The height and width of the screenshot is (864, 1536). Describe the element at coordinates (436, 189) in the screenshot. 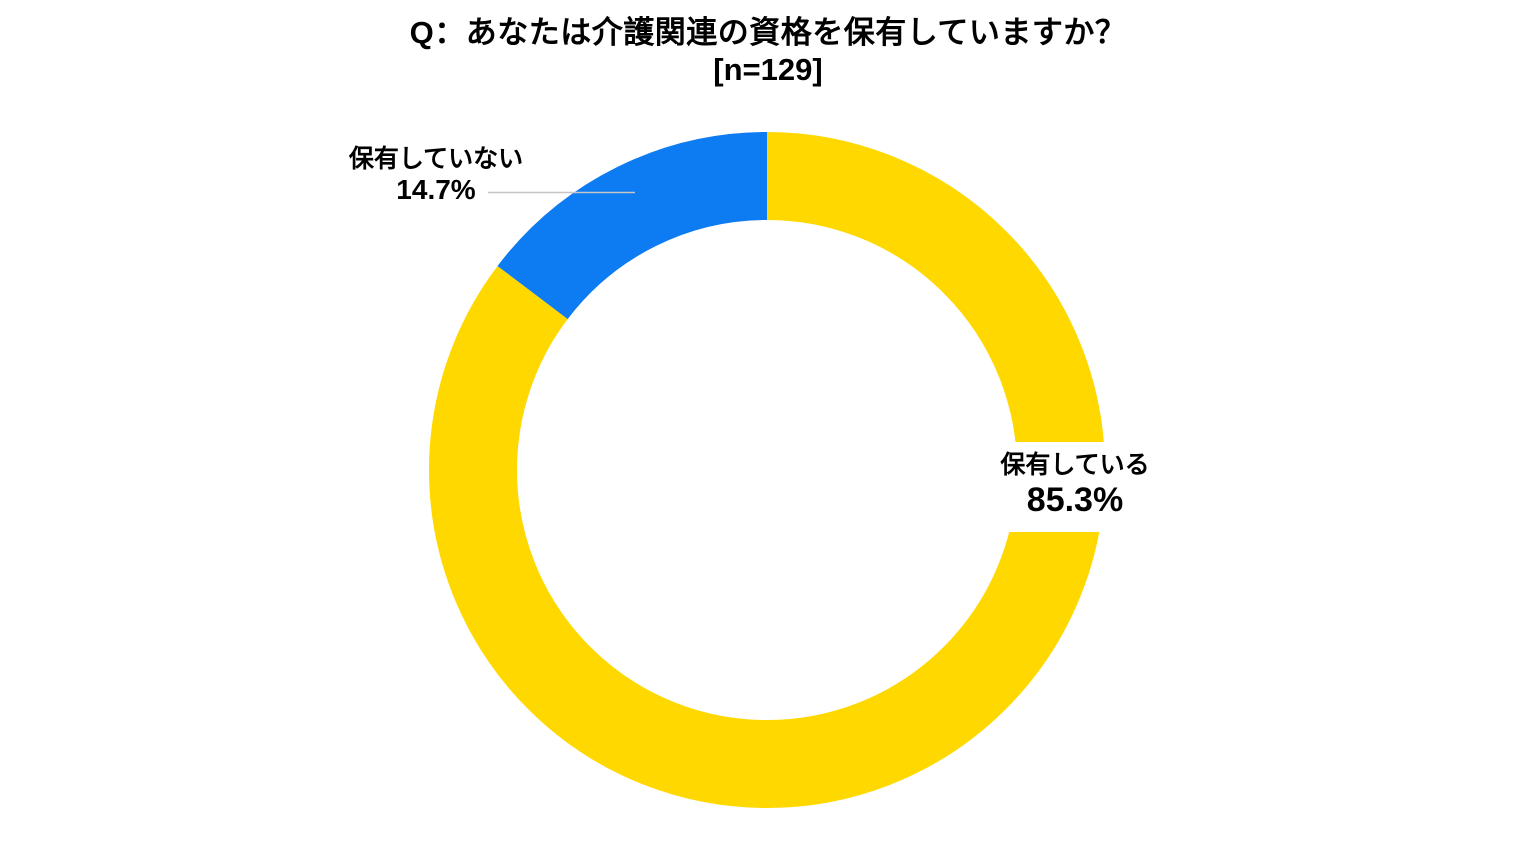

I see `label-not-holding-value: 14.7%` at that location.